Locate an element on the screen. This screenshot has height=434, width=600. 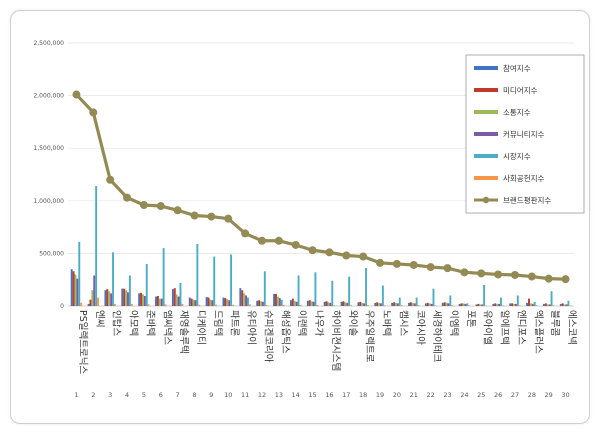
category-number: 9 is located at coordinates (211, 395).